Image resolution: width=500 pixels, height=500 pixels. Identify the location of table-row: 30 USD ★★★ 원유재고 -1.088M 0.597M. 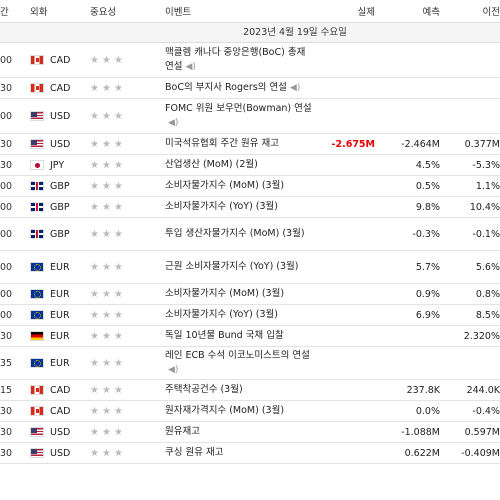
(250, 432).